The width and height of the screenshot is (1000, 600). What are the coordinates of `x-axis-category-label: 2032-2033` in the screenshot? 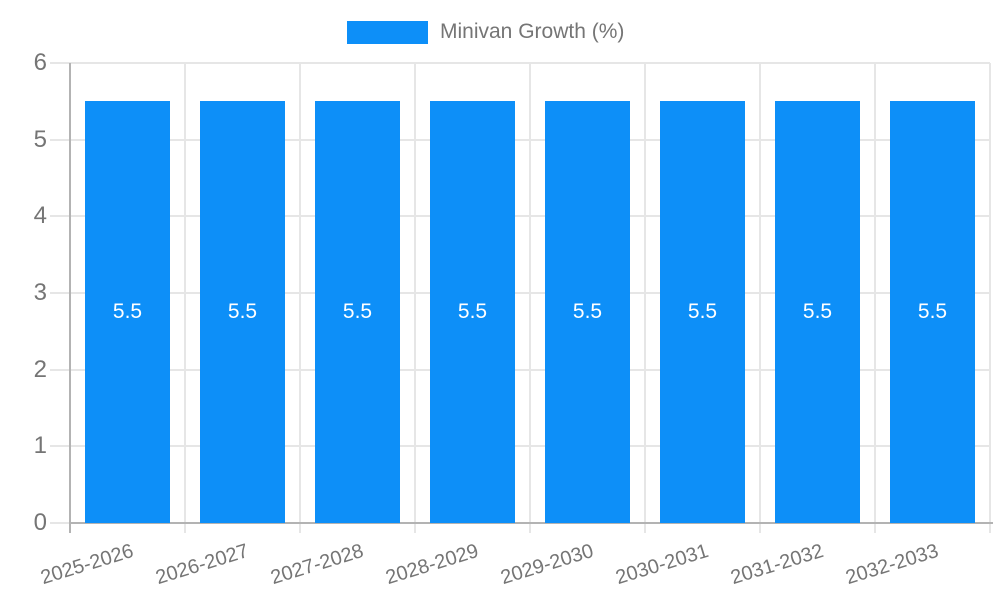 It's located at (892, 565).